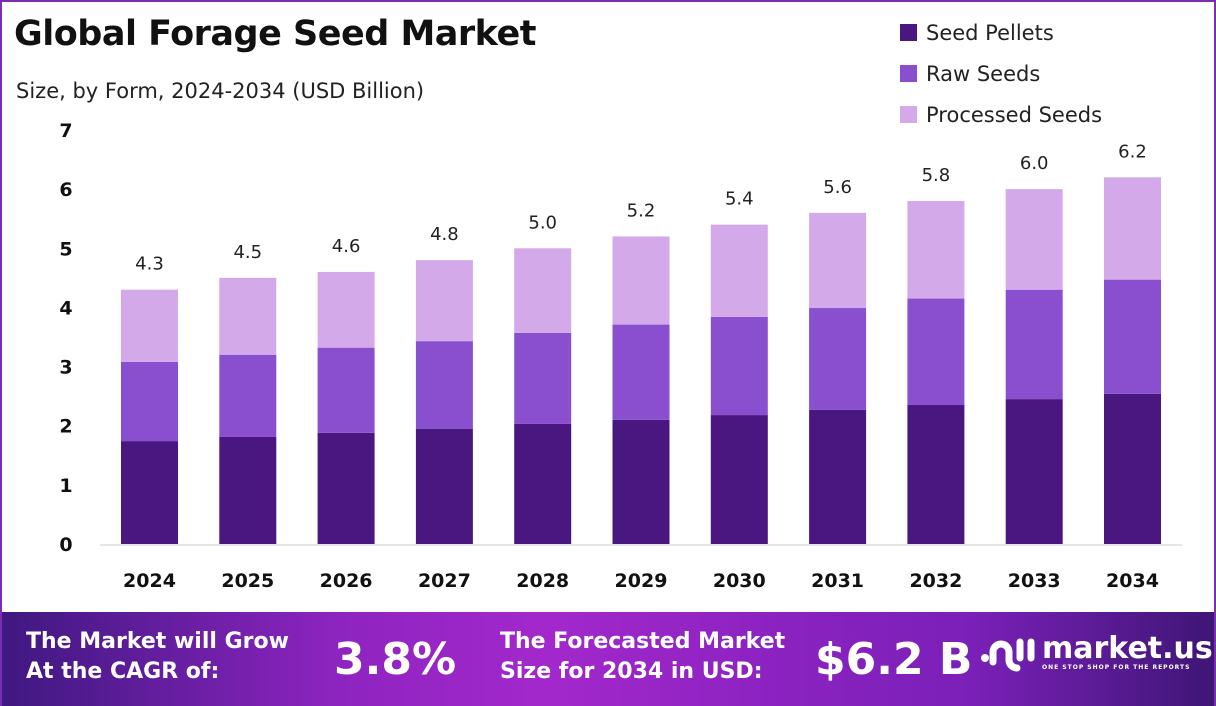  Describe the element at coordinates (444, 234) in the screenshot. I see `data-label: 4.8` at that location.